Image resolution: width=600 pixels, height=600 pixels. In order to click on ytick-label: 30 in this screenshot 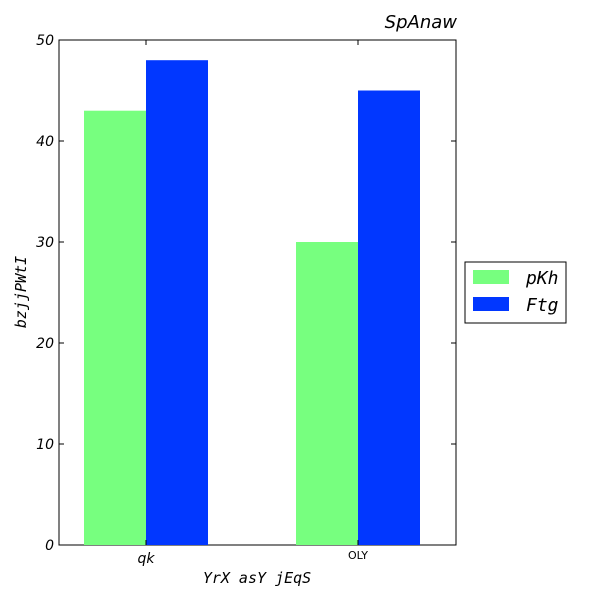, I will do `click(45, 243)`.